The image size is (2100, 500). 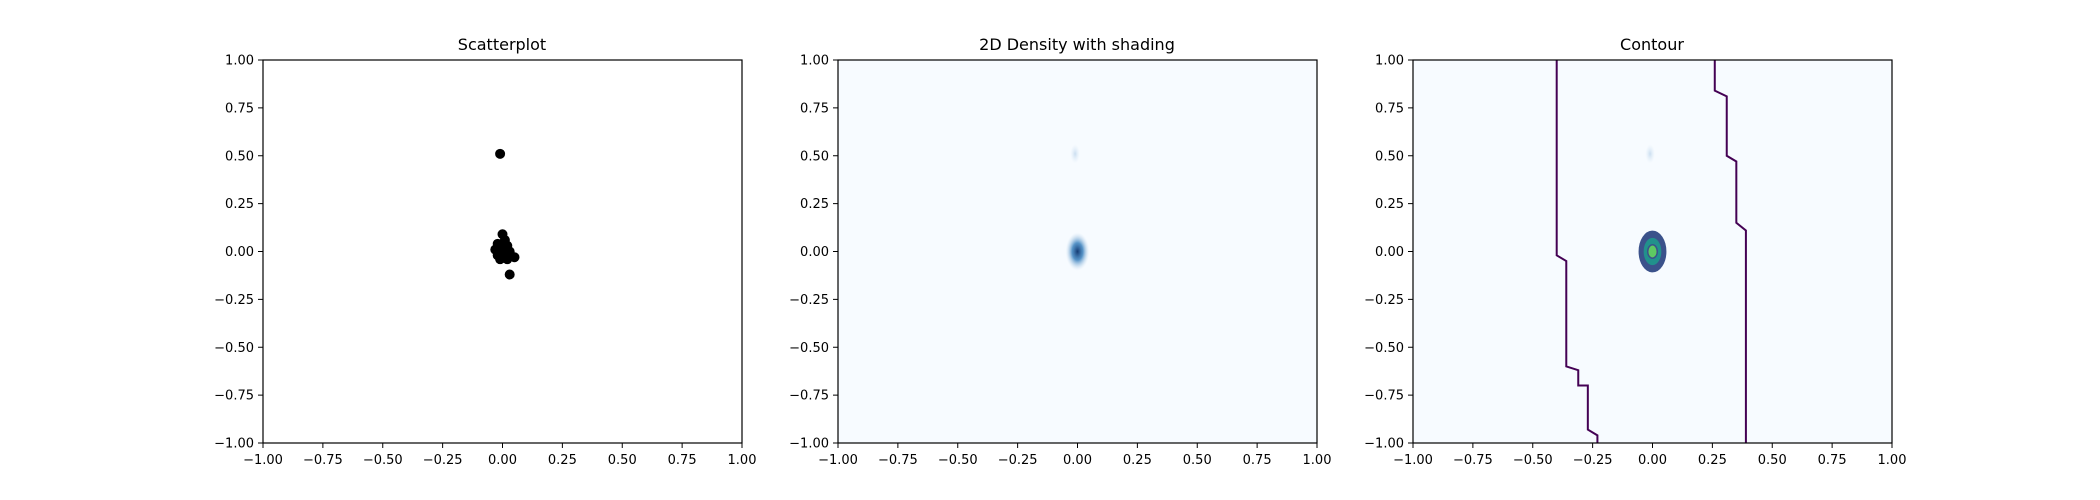 I want to click on contour-ring, so click(x=1652, y=251).